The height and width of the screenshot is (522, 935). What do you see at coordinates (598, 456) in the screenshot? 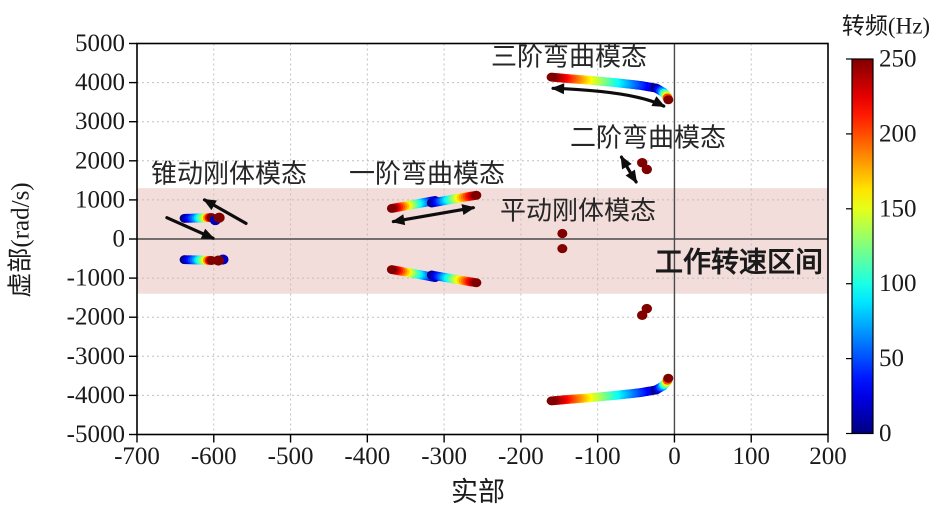
I see `x-tick-label: -100` at bounding box center [598, 456].